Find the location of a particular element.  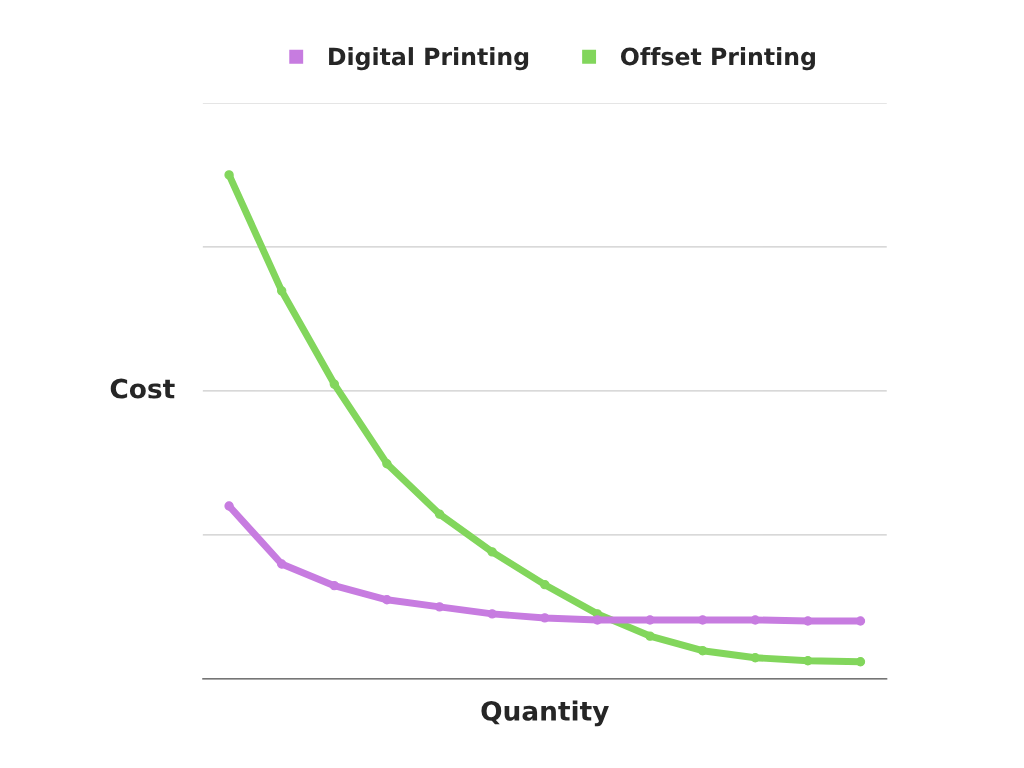

legend-label: Digital Printing is located at coordinates (429, 59).